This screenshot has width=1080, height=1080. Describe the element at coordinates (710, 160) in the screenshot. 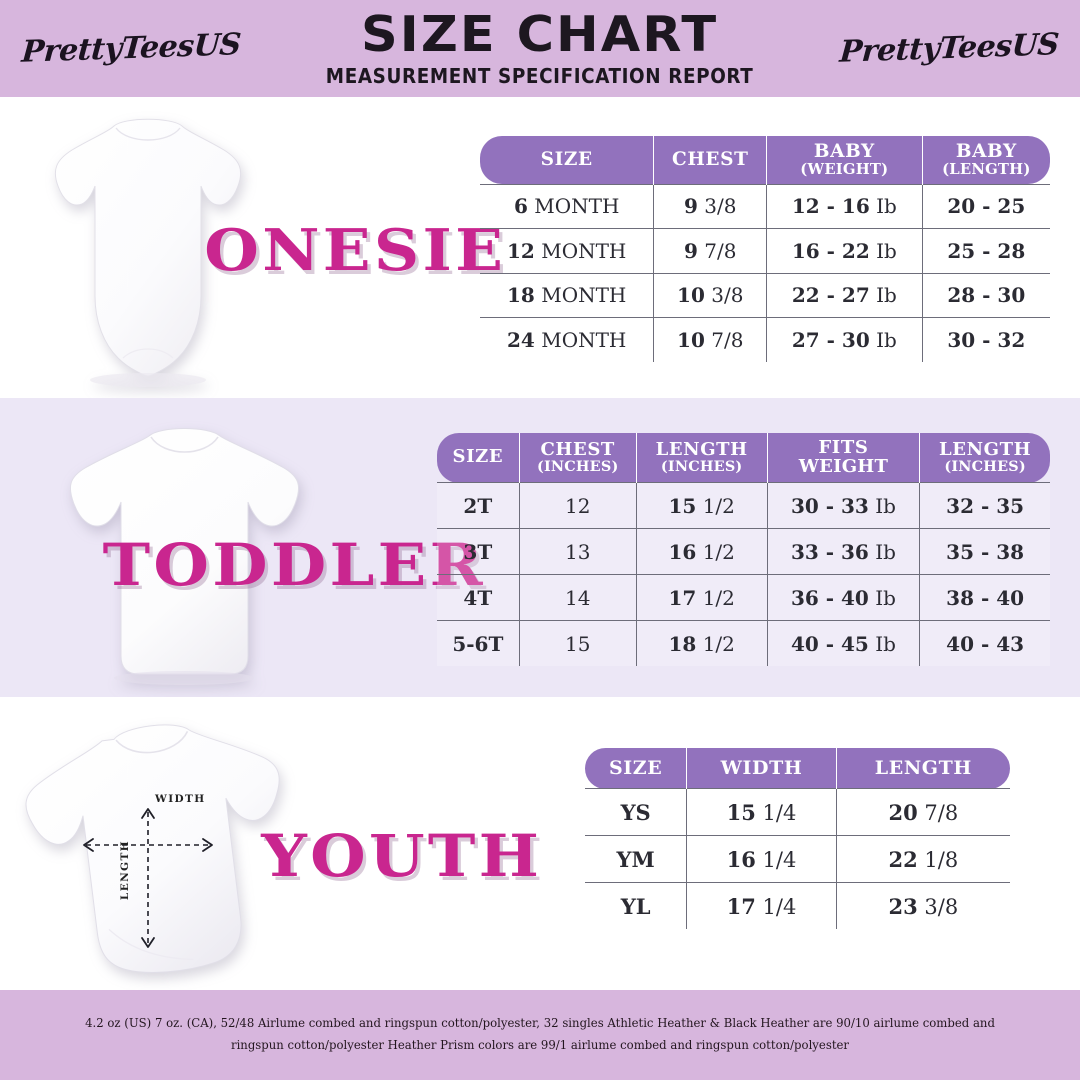

I see `col-header-chest: CHEST` at that location.